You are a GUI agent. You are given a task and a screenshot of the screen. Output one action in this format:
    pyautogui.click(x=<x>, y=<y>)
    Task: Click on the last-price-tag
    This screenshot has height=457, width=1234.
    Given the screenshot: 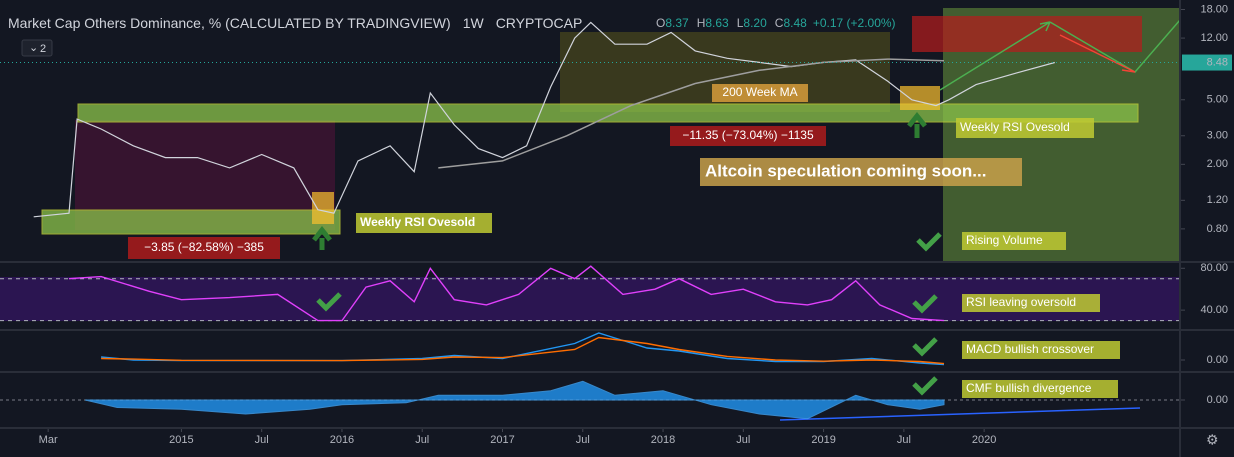 What is the action you would take?
    pyautogui.click(x=1207, y=62)
    